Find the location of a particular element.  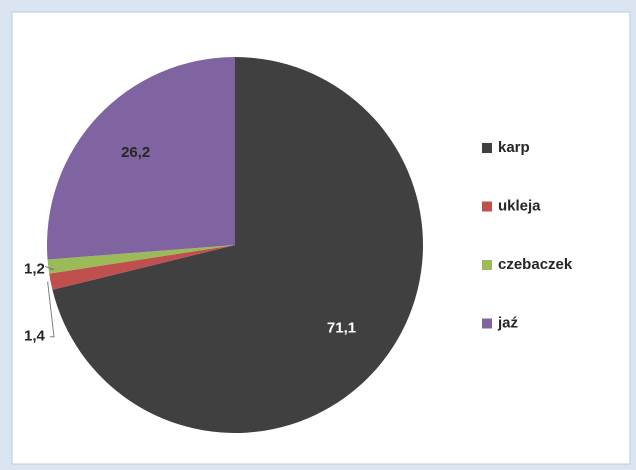

data-label: 26,2 is located at coordinates (135, 152).